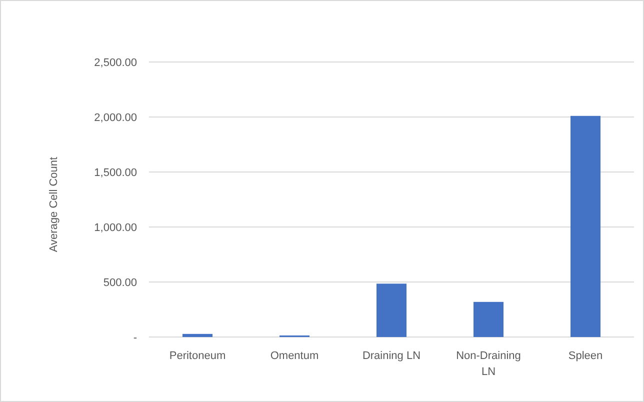 The width and height of the screenshot is (644, 402). Describe the element at coordinates (585, 356) in the screenshot. I see `x-tick-label: Spleen` at that location.